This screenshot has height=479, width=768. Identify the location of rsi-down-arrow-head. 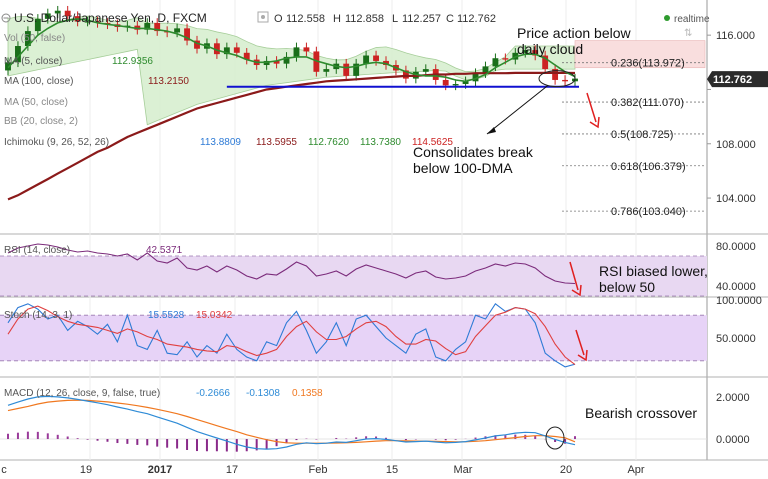
(576, 290).